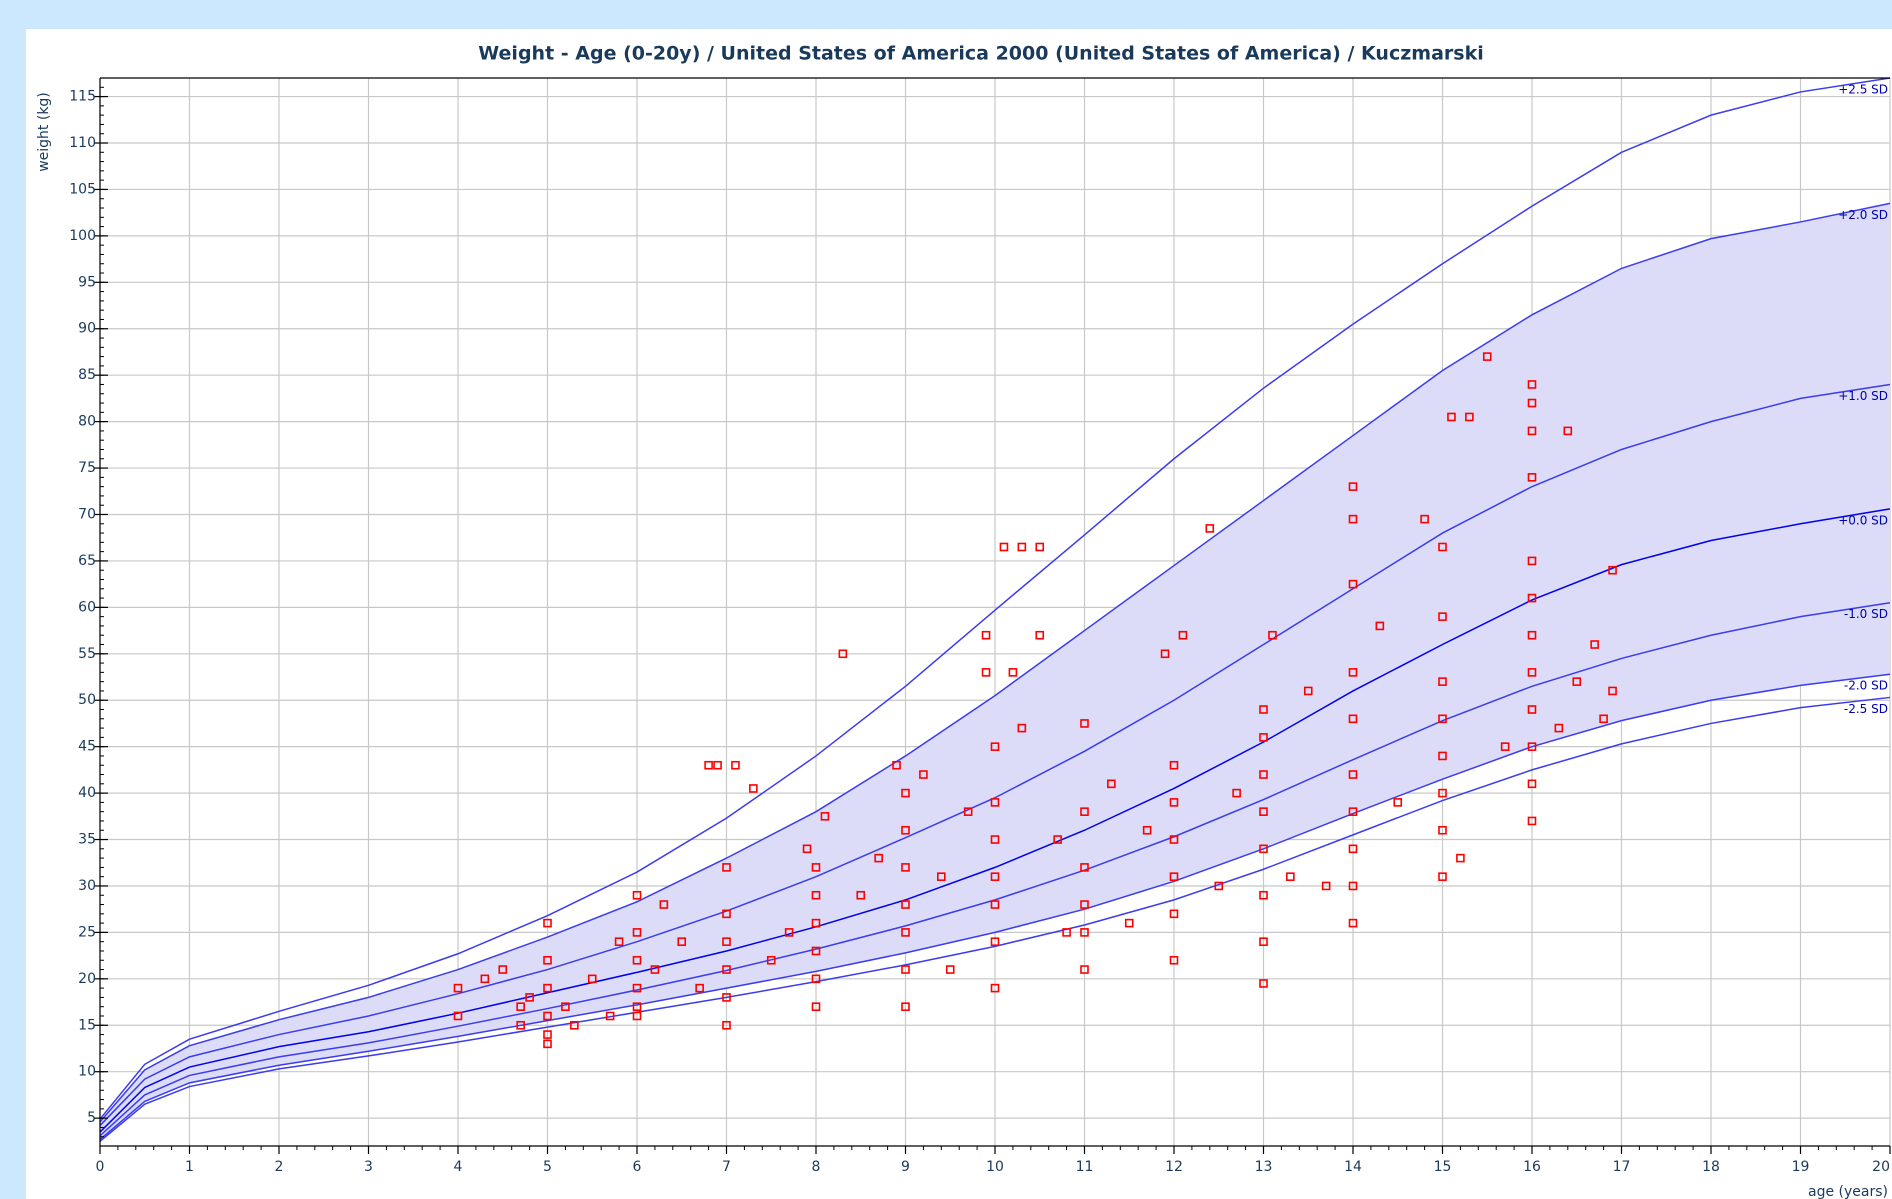 The width and height of the screenshot is (1892, 1199). Describe the element at coordinates (1863, 215) in the screenshot. I see `sd-label: +2.0 SD` at that location.